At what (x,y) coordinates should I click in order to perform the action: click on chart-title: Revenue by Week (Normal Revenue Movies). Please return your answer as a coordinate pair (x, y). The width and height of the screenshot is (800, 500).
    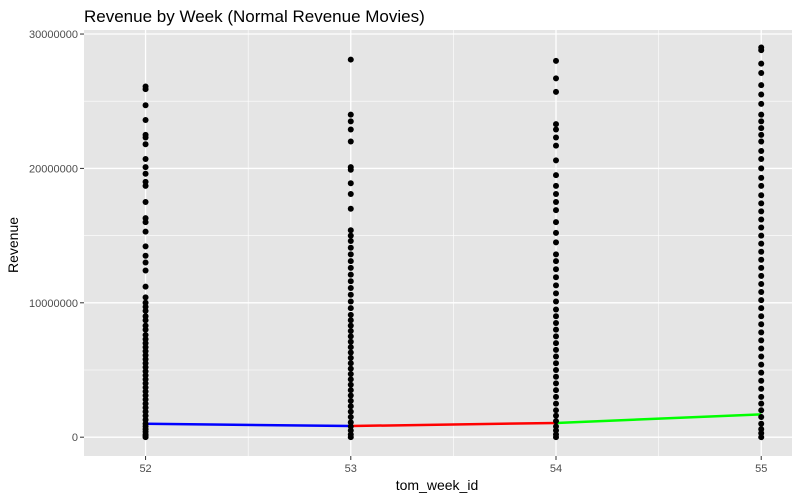
    Looking at the image, I should click on (254, 16).